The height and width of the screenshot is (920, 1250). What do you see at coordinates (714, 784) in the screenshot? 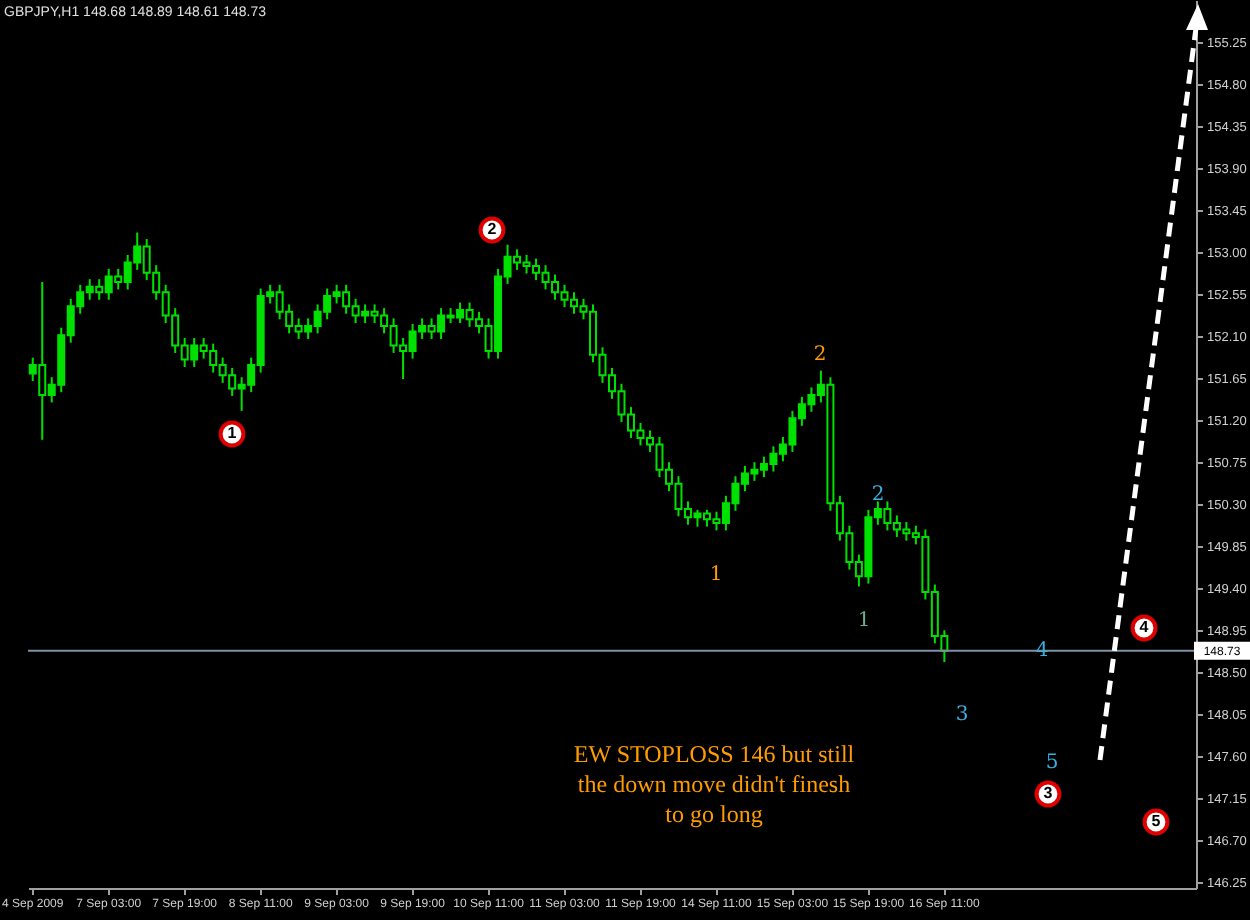
I see `annotation: EW STOPLOSS 146 but still the down move didn't finesh to go long` at bounding box center [714, 784].